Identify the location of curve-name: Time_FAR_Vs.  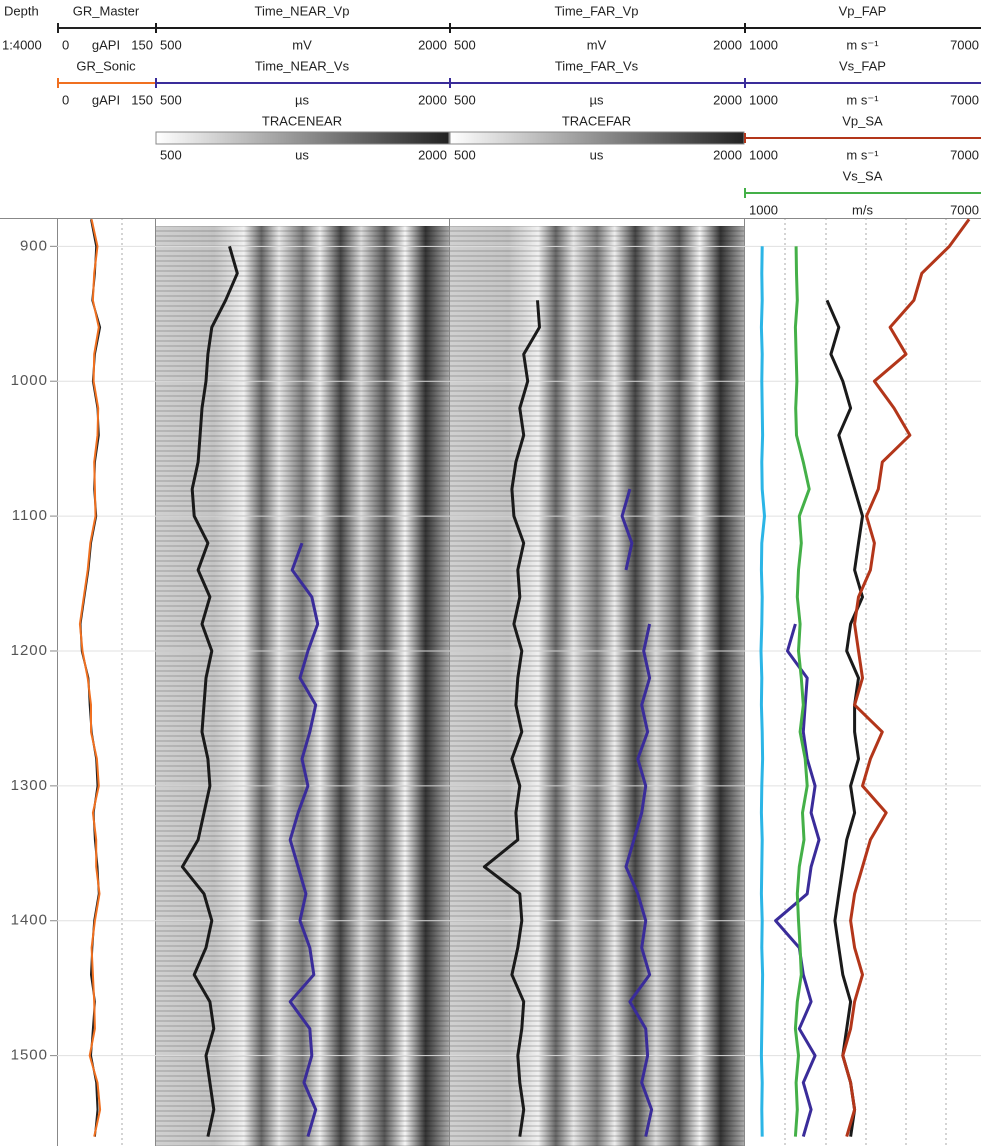
(597, 65).